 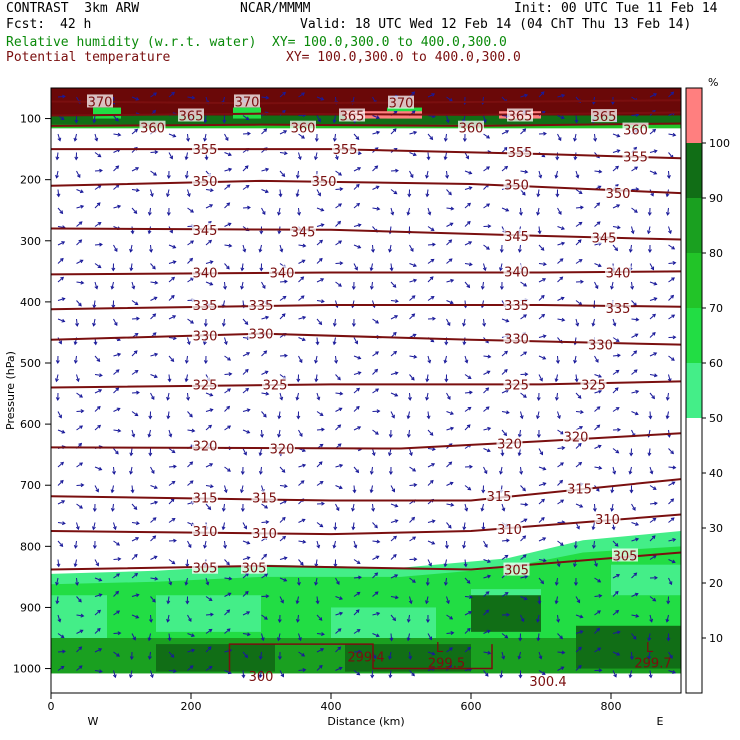 What do you see at coordinates (471, 129) in the screenshot?
I see `theta-label: 360` at bounding box center [471, 129].